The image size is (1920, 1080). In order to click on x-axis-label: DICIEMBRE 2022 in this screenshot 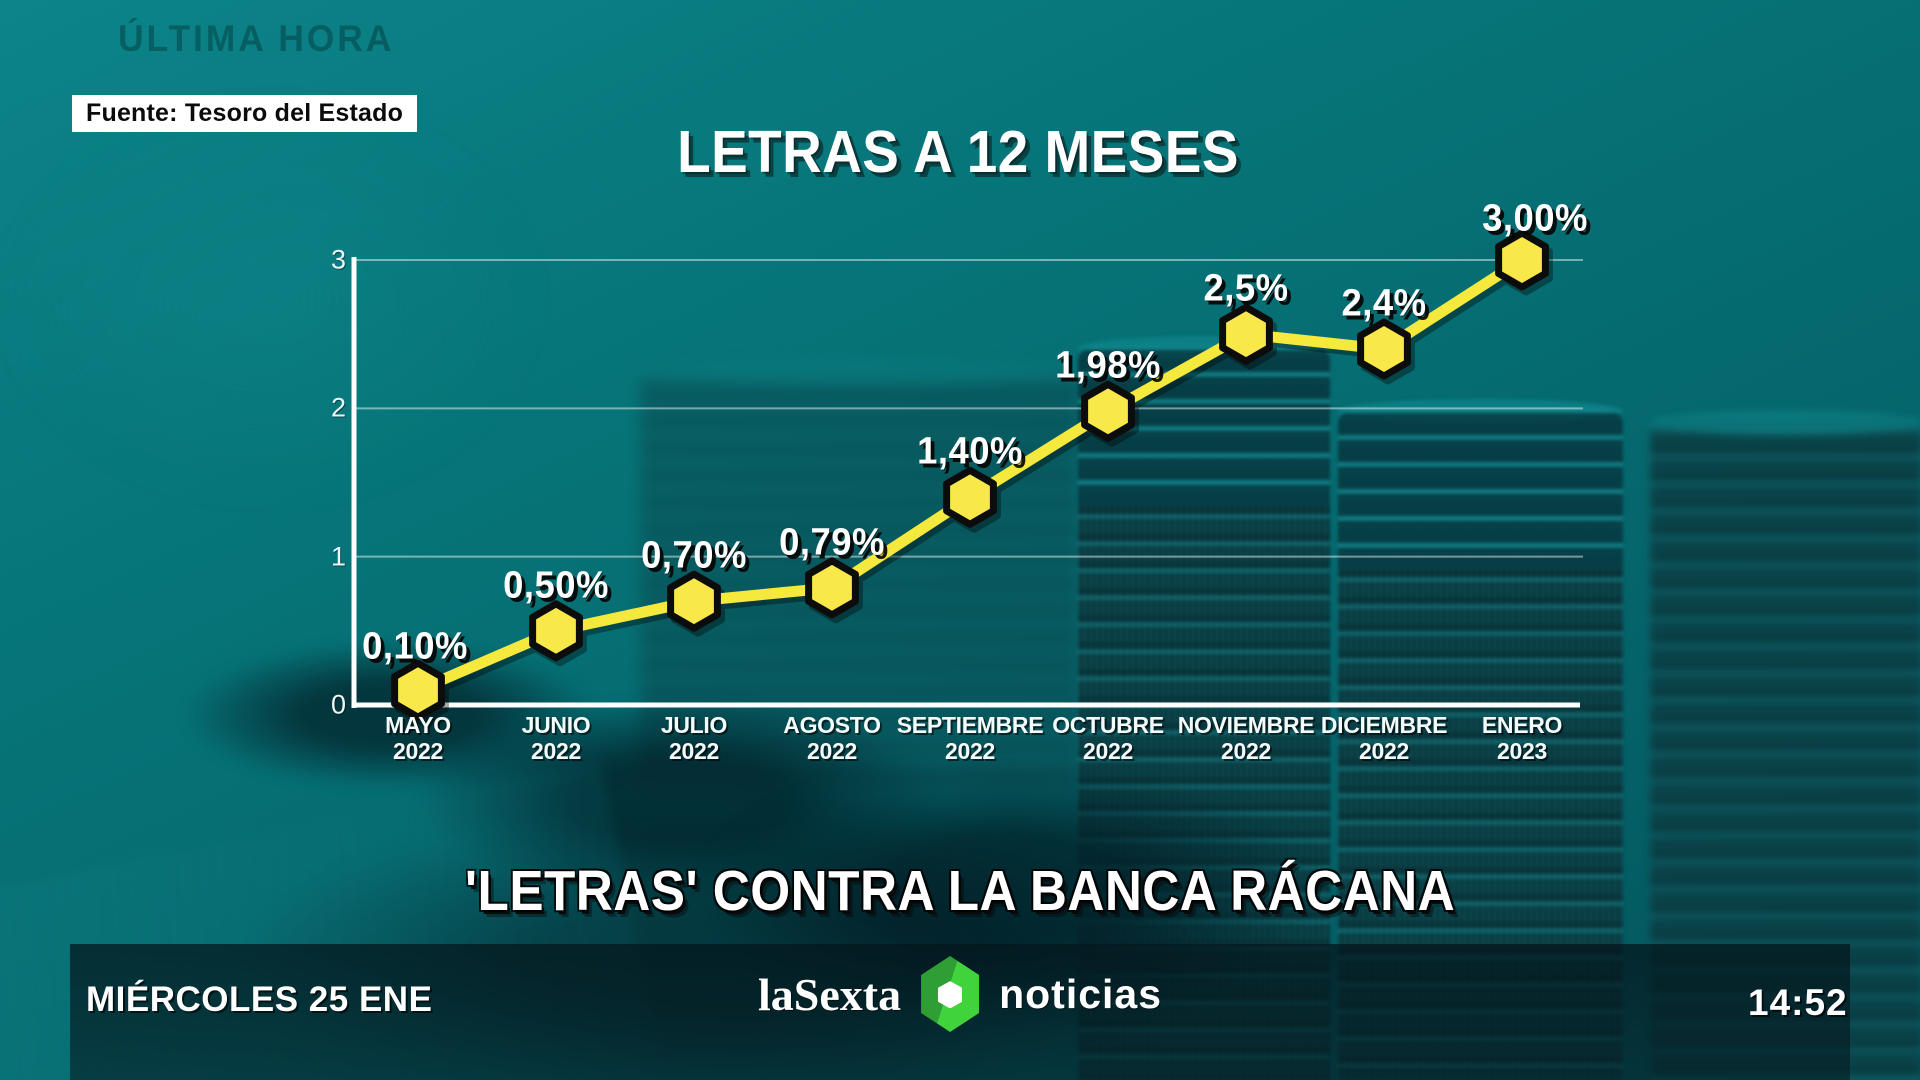, I will do `click(1384, 738)`.